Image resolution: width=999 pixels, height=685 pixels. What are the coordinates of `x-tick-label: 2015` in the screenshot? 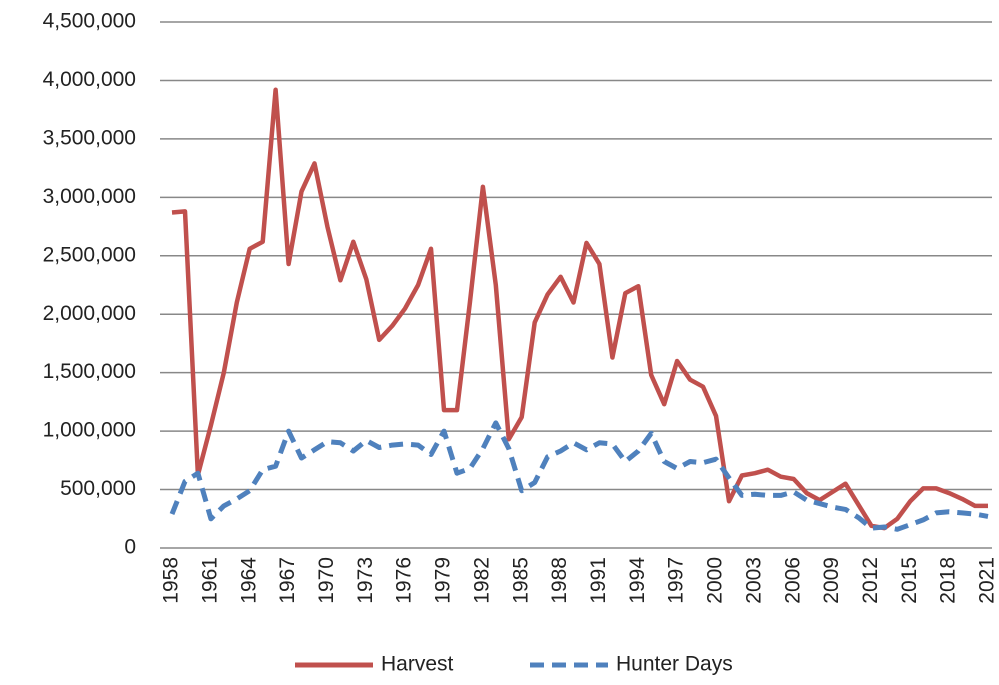 It's located at (909, 580).